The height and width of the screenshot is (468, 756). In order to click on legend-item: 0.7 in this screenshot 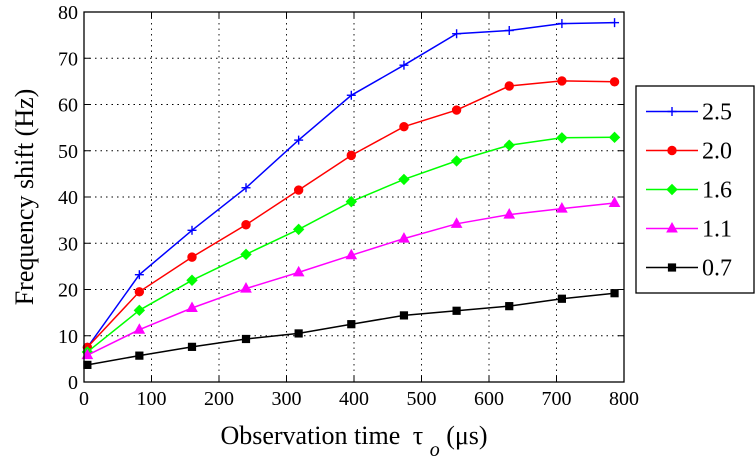, I will do `click(689, 269)`.